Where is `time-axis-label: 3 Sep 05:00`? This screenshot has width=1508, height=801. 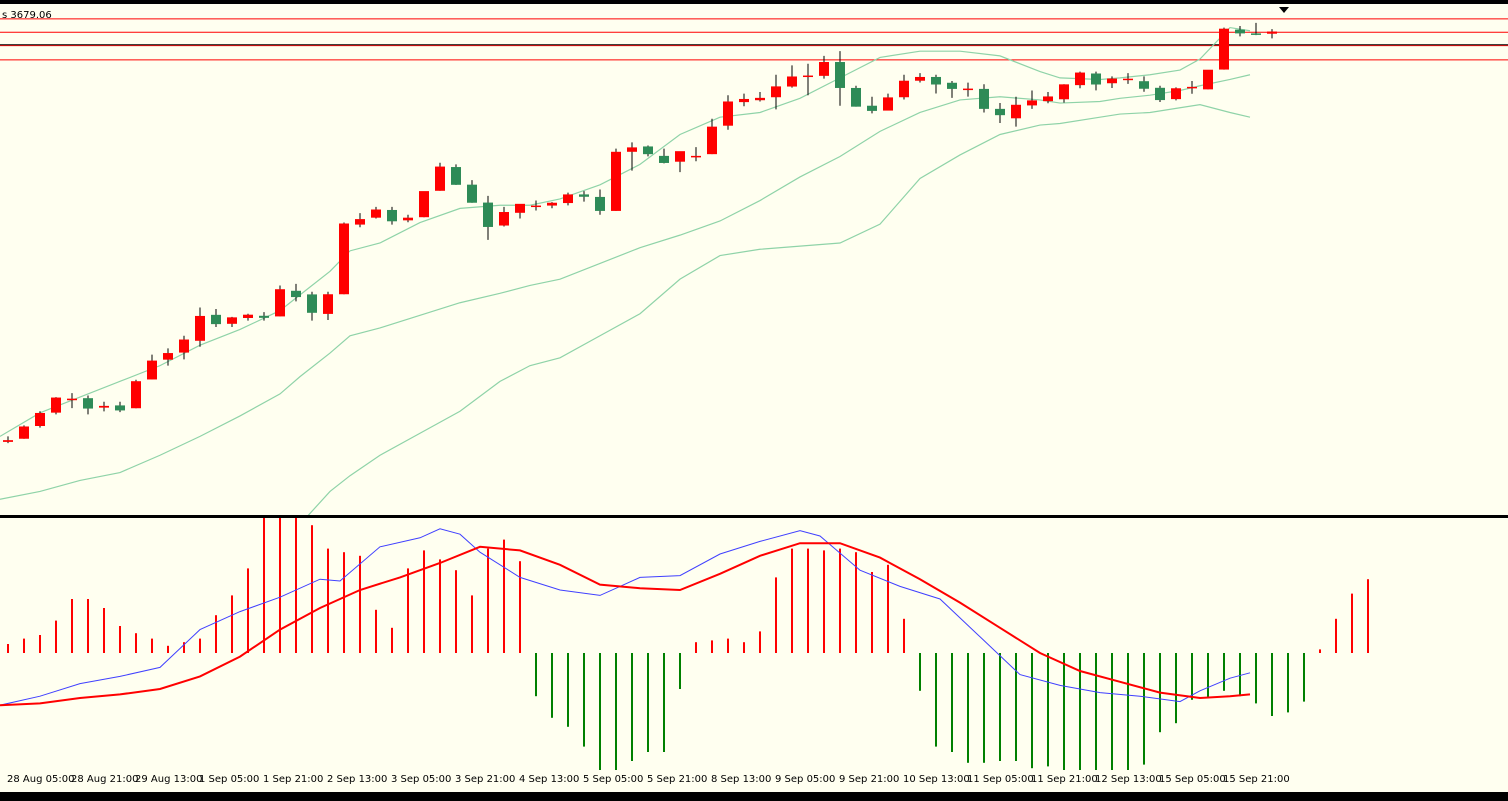 time-axis-label: 3 Sep 05:00 is located at coordinates (421, 779).